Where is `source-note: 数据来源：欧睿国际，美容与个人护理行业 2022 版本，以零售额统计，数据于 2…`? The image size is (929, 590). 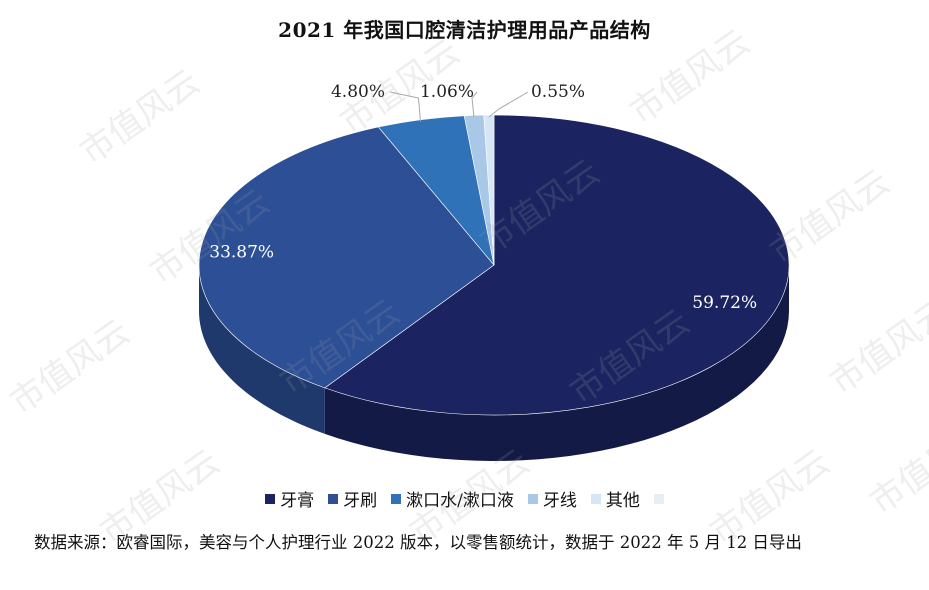 source-note: 数据来源：欧睿国际，美容与个人护理行业 2022 版本，以零售额统计，数据于 2… is located at coordinates (418, 542).